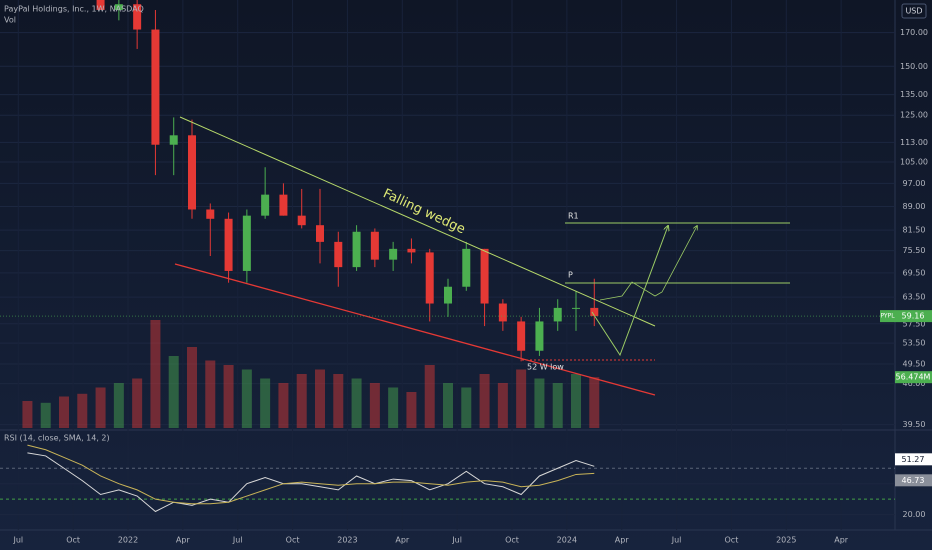  What do you see at coordinates (914, 142) in the screenshot?
I see `y-tick-label: 113.00` at bounding box center [914, 142].